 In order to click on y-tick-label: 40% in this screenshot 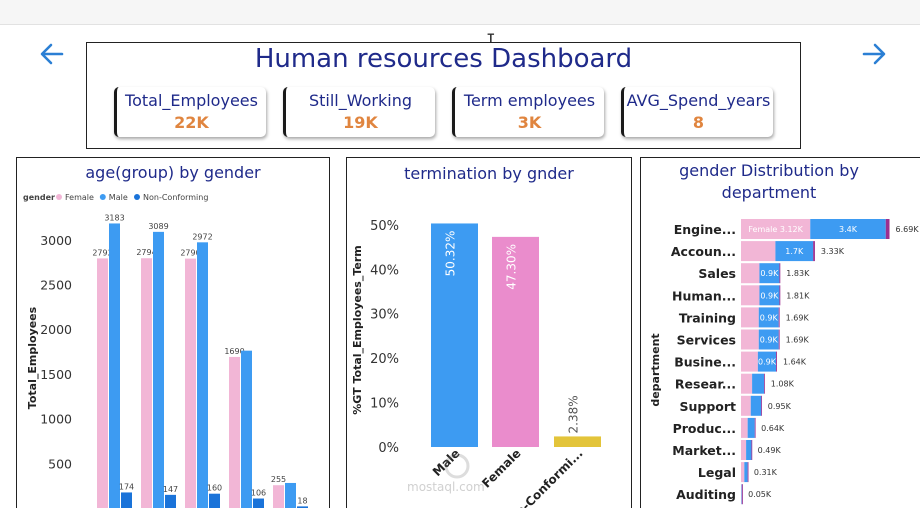, I will do `click(384, 270)`.